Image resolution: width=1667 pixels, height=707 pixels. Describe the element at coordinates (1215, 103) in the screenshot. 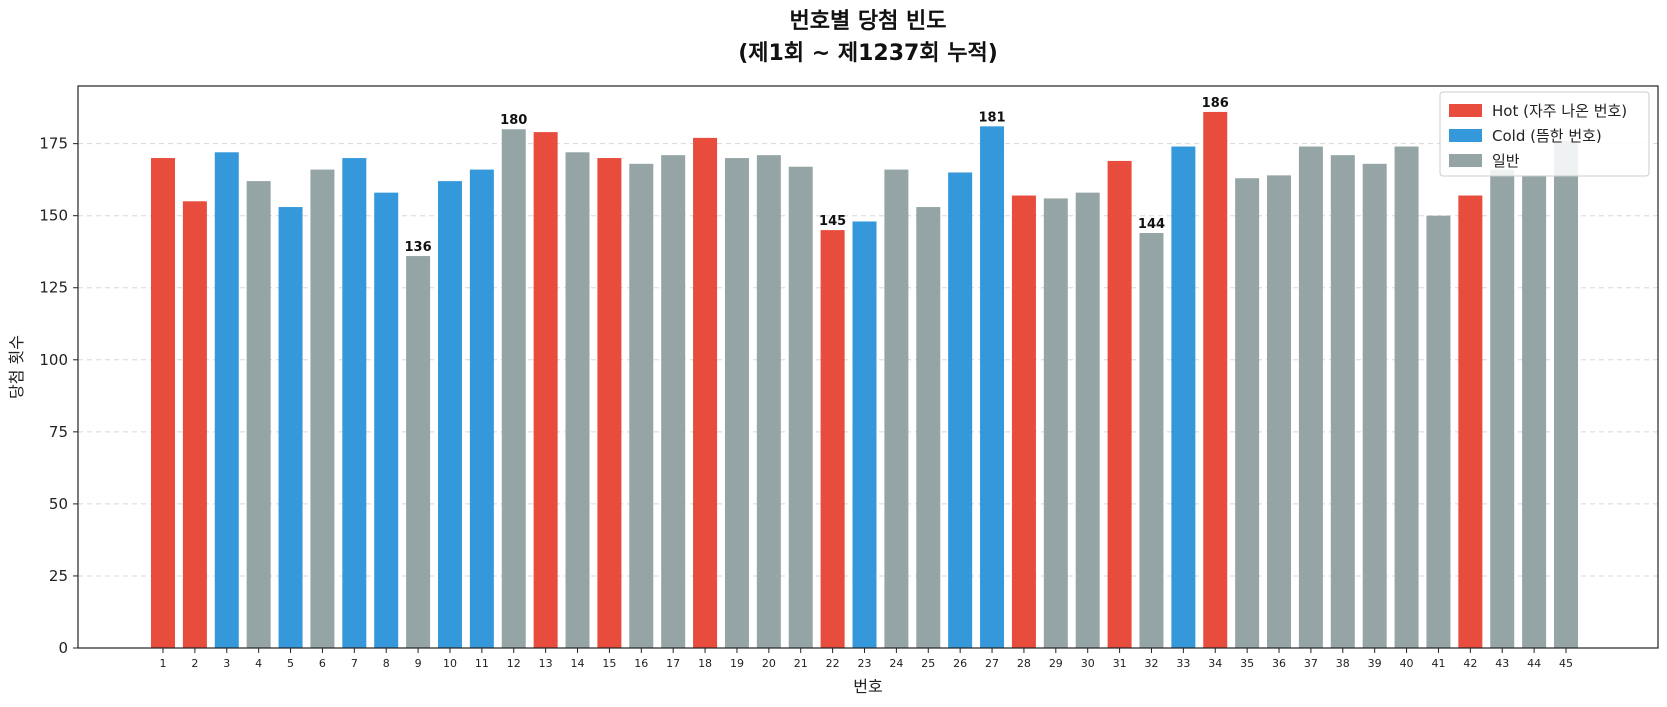

I see `data-label-34: 186` at that location.